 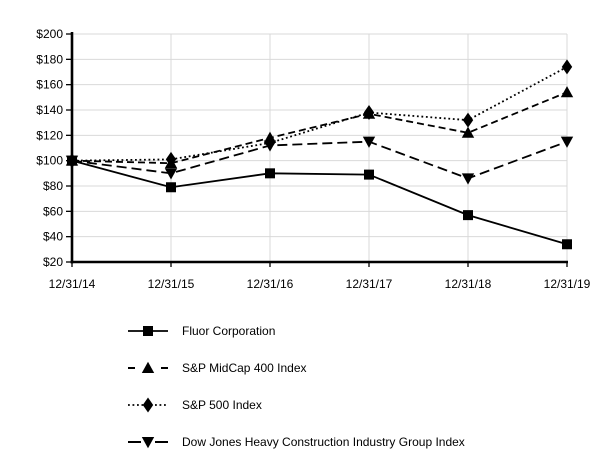 I want to click on legend-label: S&P 500 Index, so click(x=222, y=405).